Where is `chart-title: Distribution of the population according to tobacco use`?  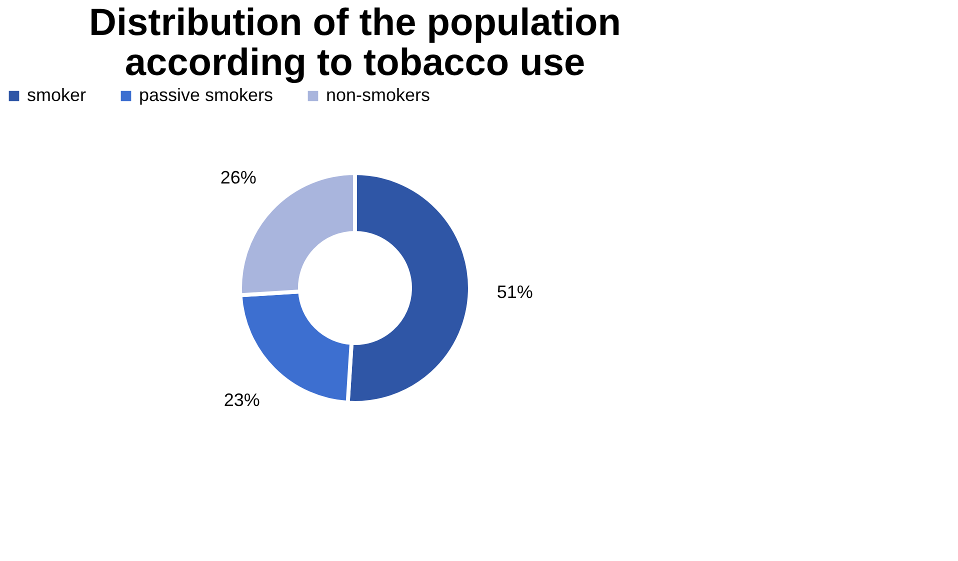 chart-title: Distribution of the population according to tobacco use is located at coordinates (355, 43).